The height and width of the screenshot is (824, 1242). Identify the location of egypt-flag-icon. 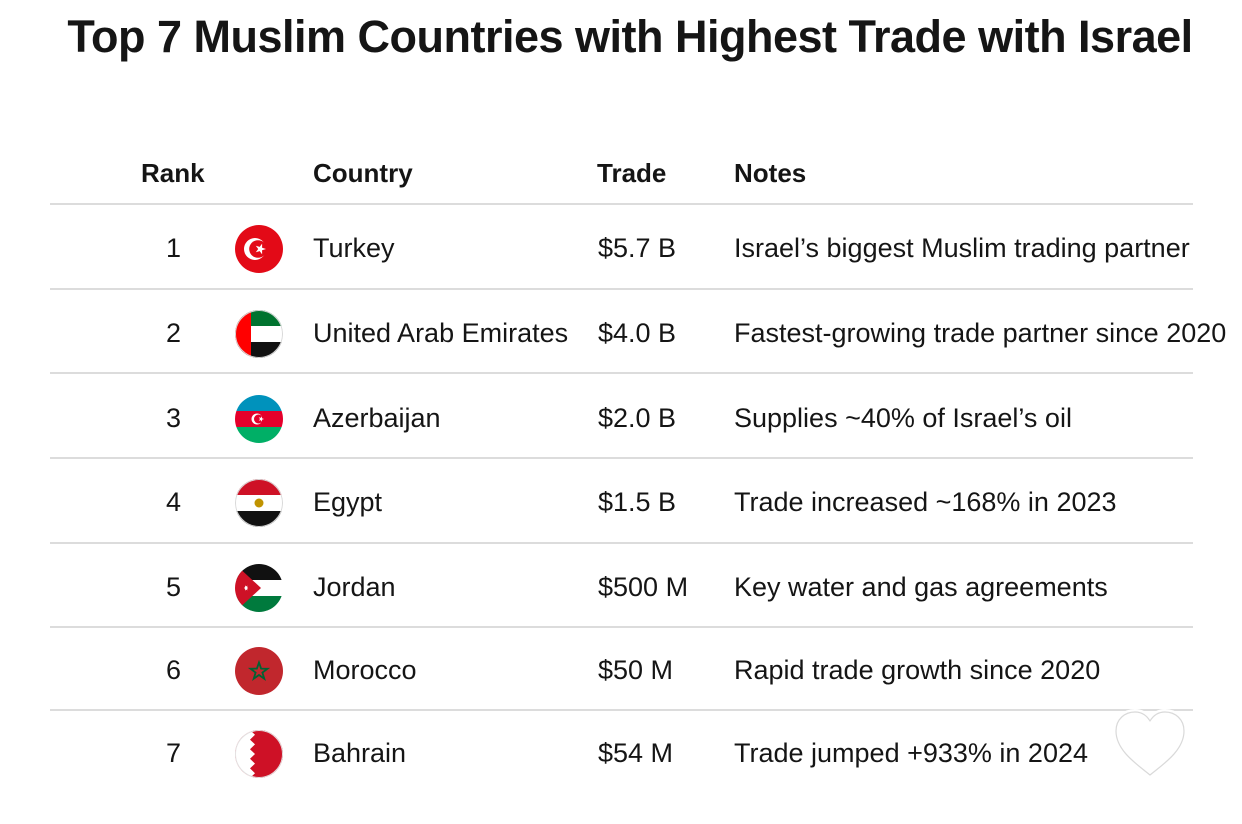
(259, 503).